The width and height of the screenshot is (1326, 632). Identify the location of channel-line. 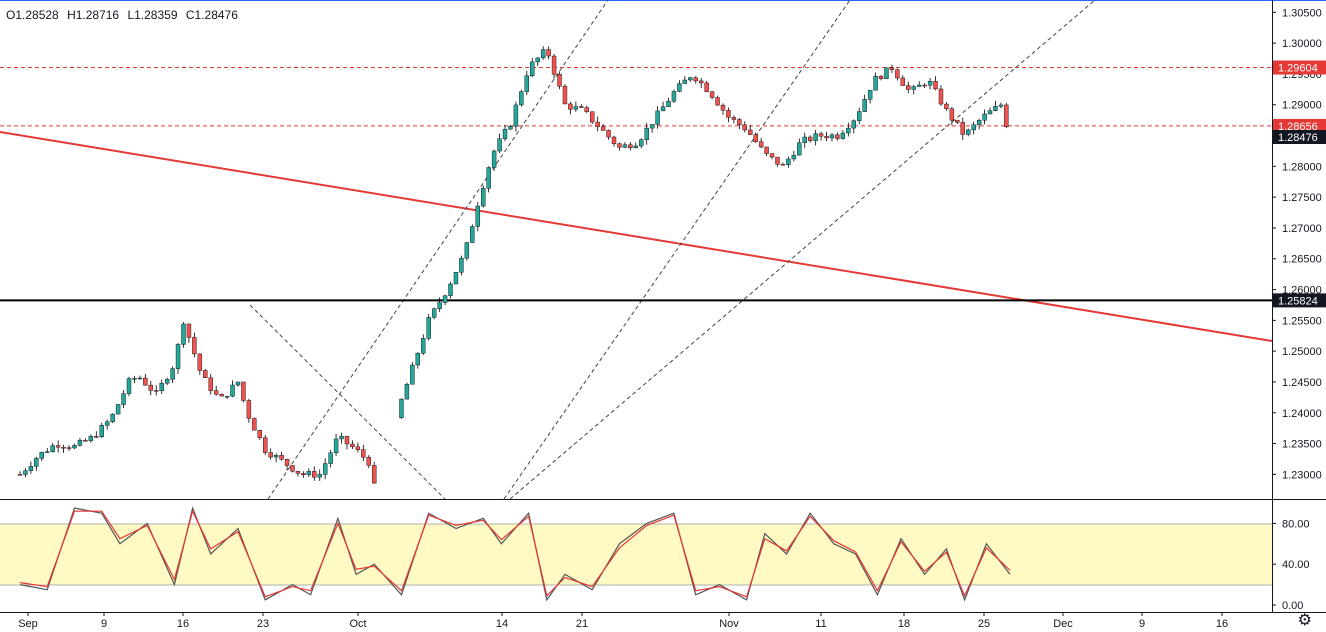
(347, 402).